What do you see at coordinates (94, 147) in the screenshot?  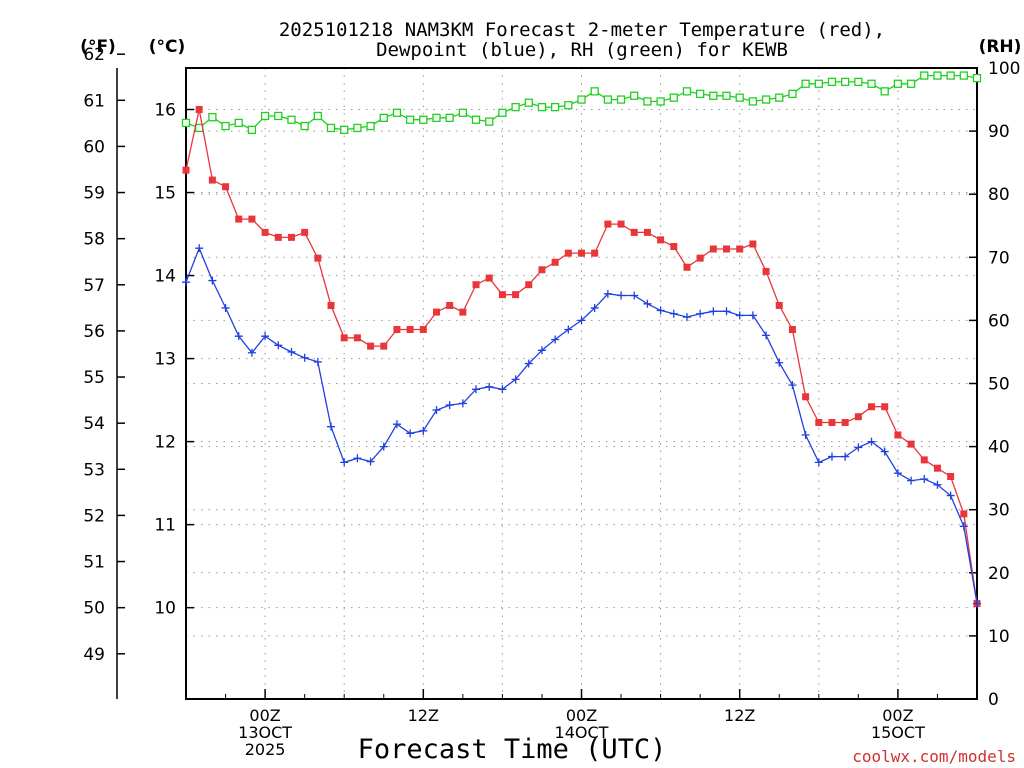 I see `fahrenheit-tick-label: 60` at bounding box center [94, 147].